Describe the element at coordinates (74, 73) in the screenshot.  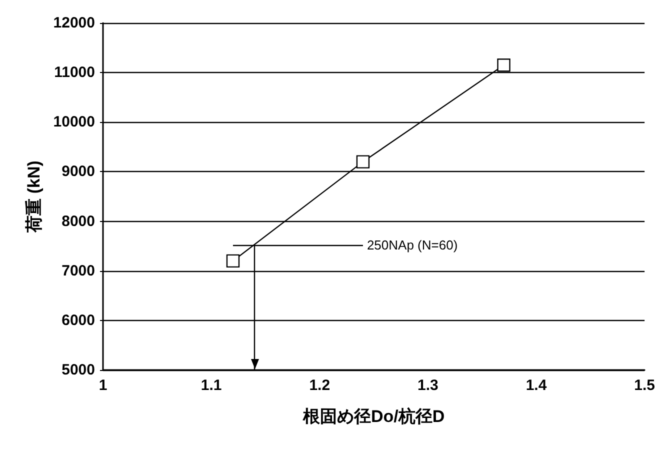
I see `y-tick-label: 11000` at that location.